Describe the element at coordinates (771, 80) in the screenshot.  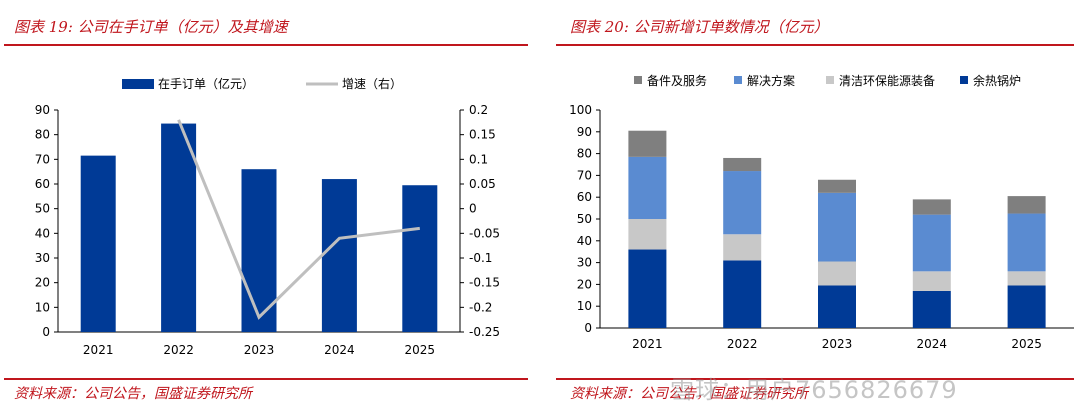
I see `legend-label: 解决方案` at that location.